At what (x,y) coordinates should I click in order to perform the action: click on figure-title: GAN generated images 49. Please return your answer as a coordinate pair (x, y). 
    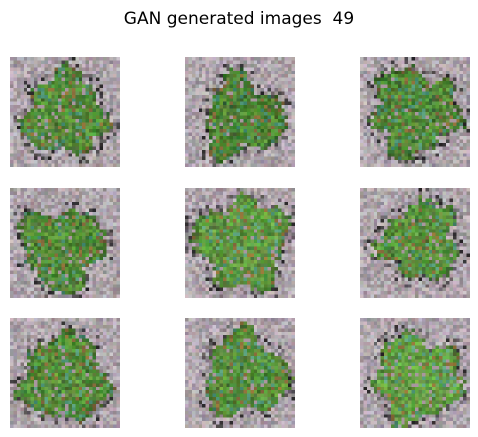
    Looking at the image, I should click on (239, 19).